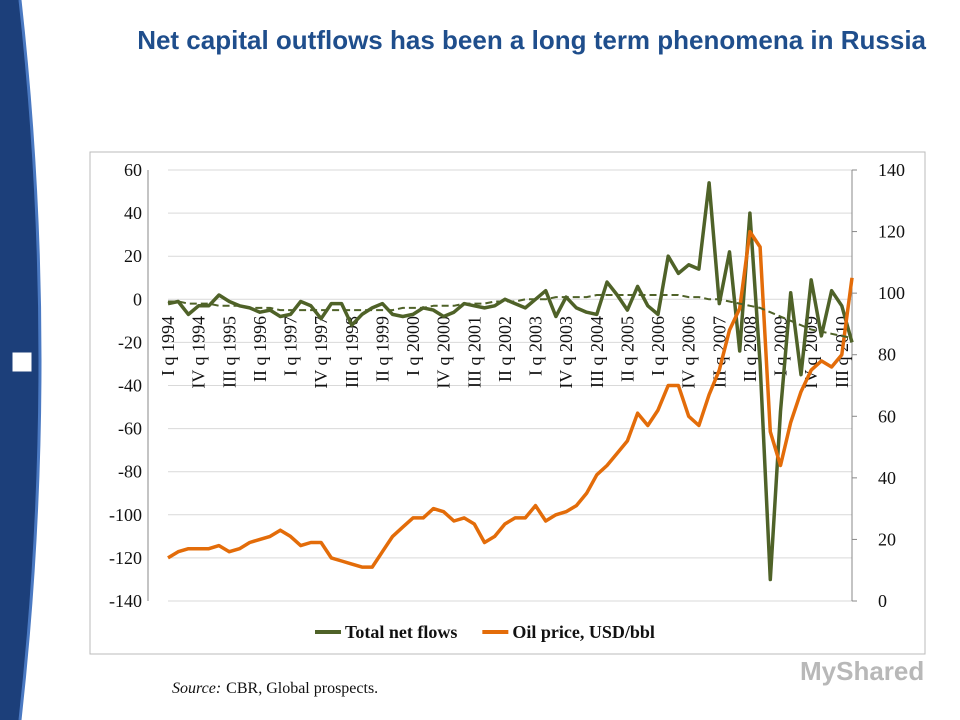 Image resolution: width=960 pixels, height=720 pixels. I want to click on trend-line, so click(510, 317).